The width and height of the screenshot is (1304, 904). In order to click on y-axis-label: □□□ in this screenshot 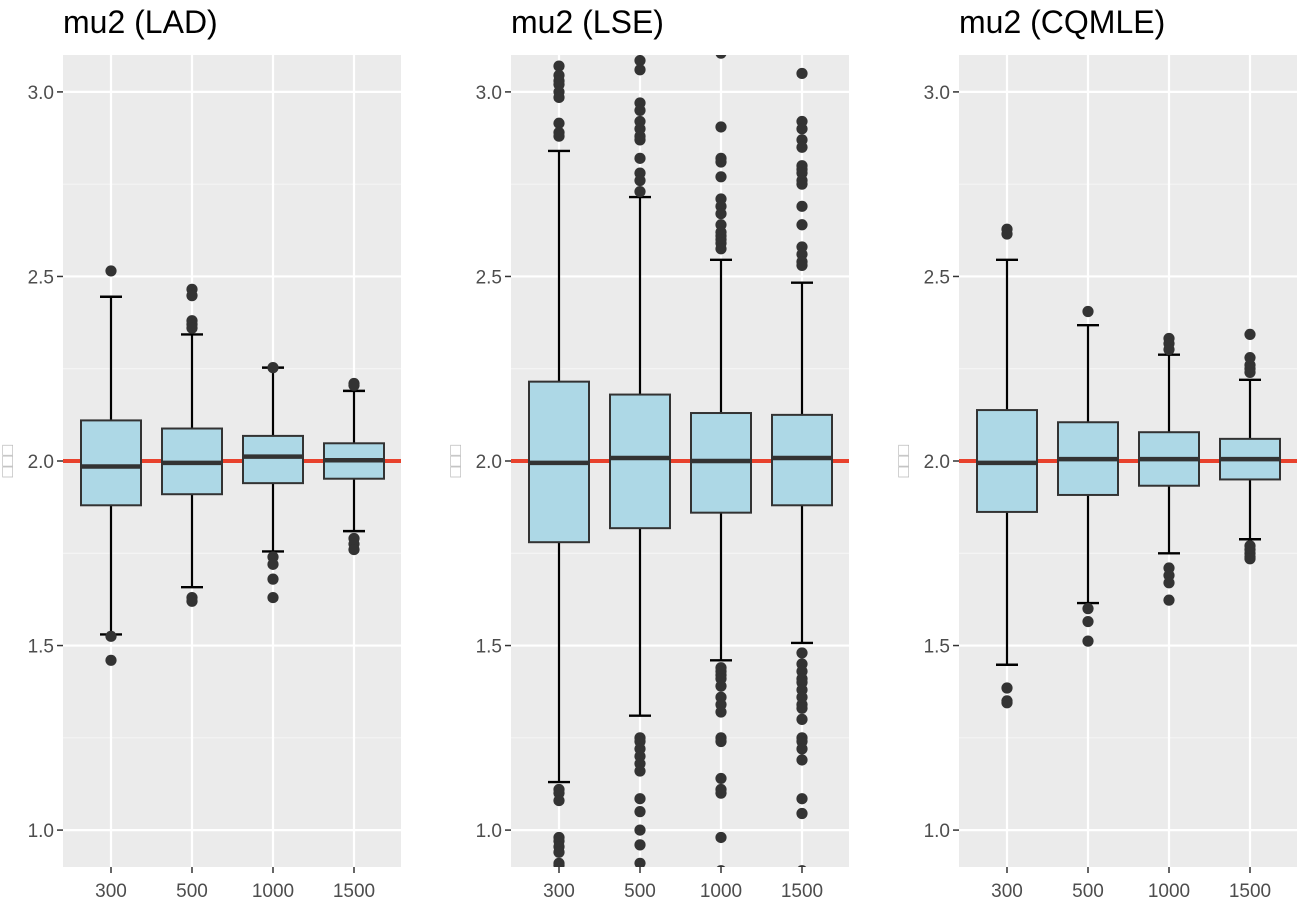, I will do `click(903, 461)`.